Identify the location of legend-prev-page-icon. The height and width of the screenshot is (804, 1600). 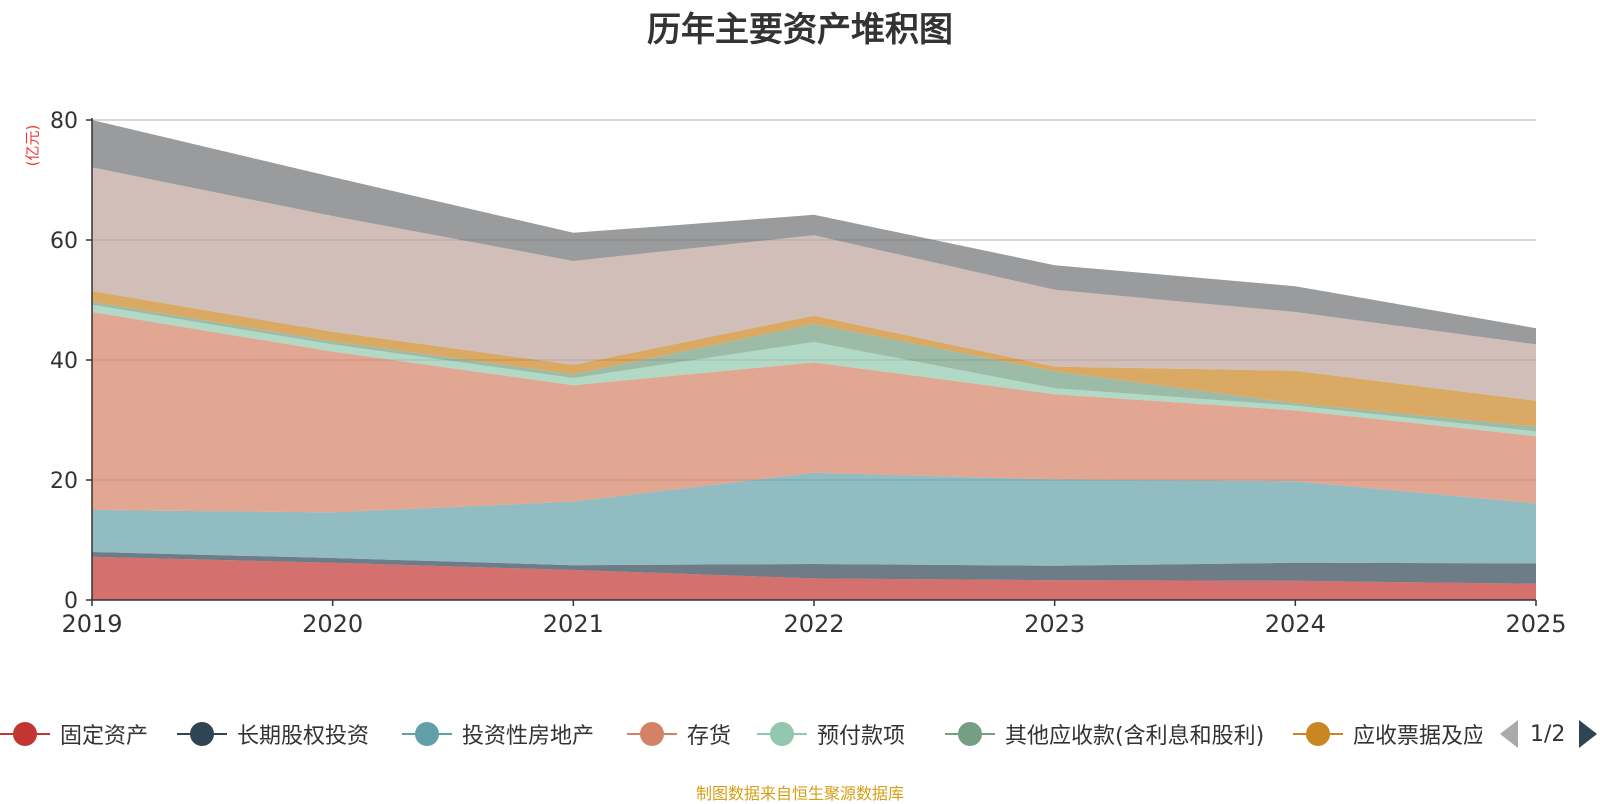
(1509, 734).